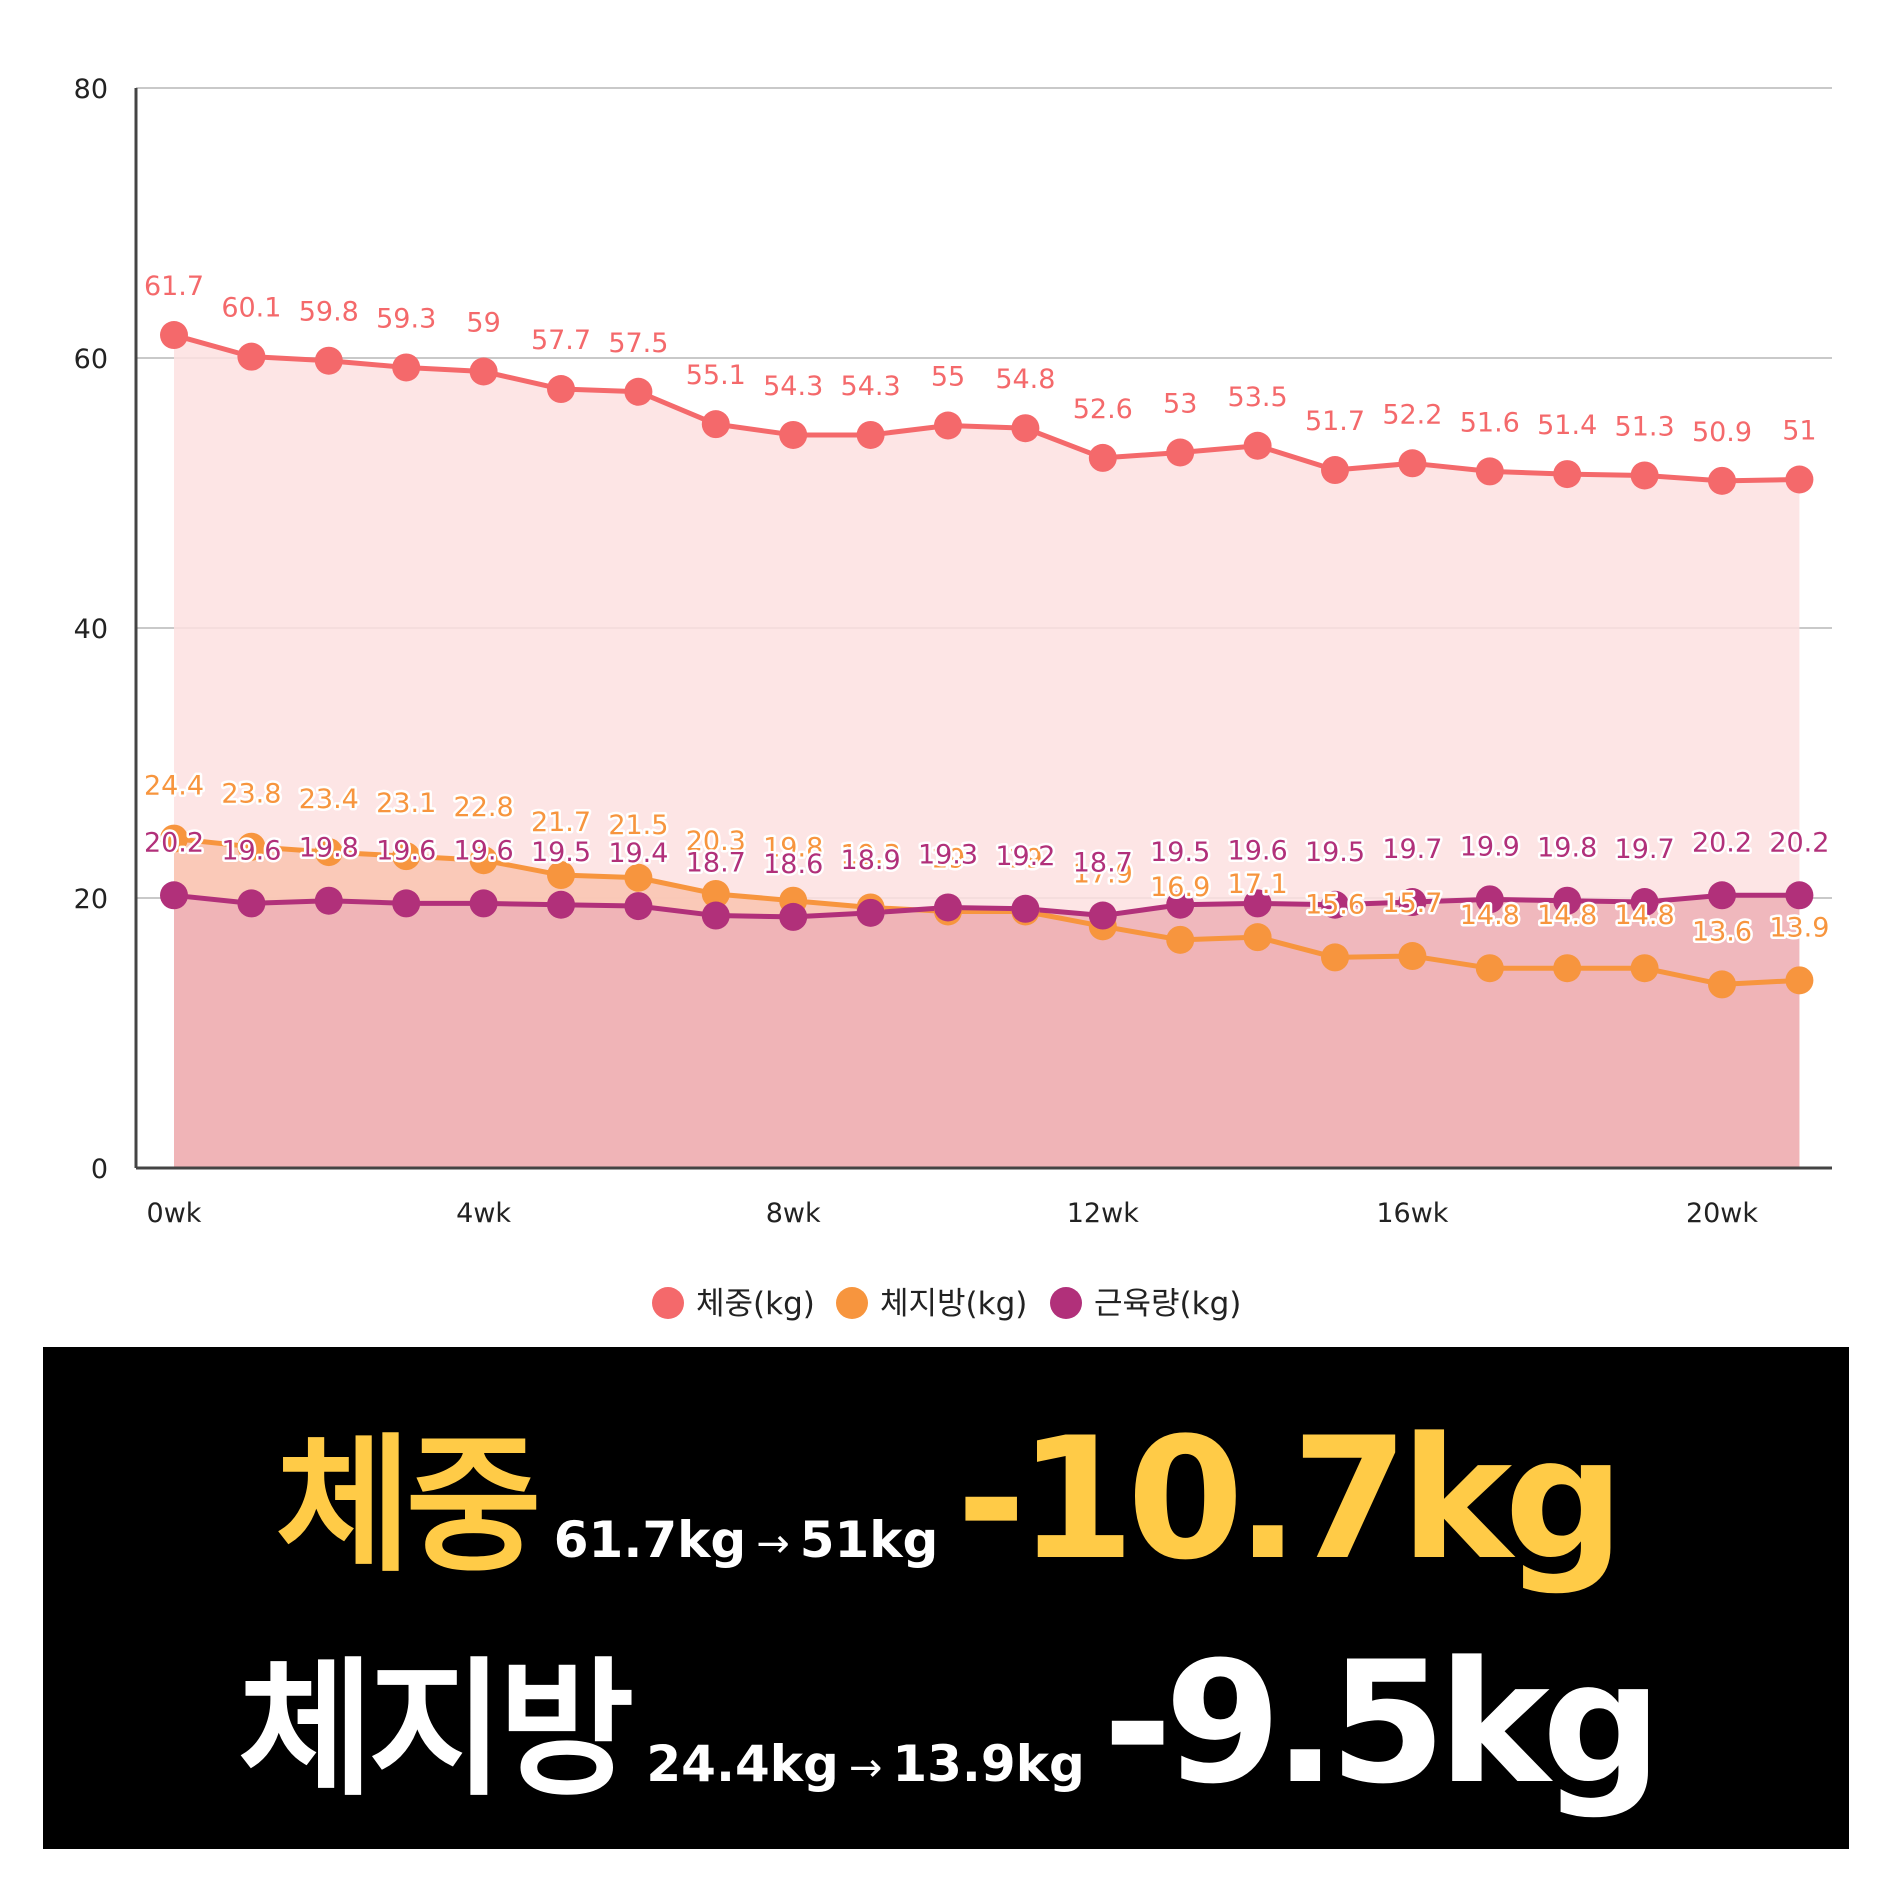 The width and height of the screenshot is (1878, 1878). Describe the element at coordinates (1335, 421) in the screenshot. I see `data-label: 51.7` at that location.